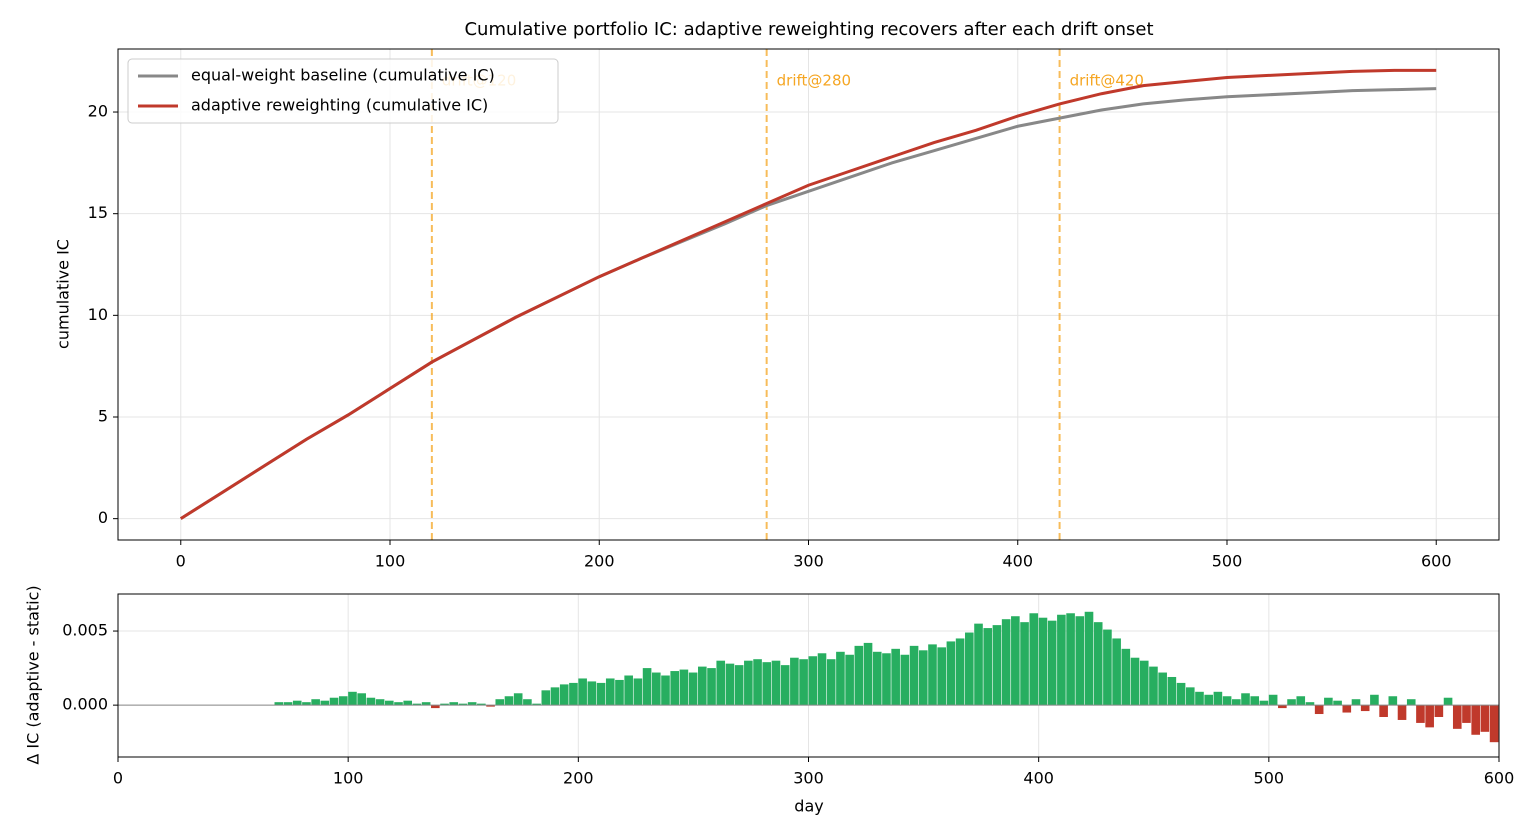 This screenshot has height=840, width=1540. What do you see at coordinates (33, 674) in the screenshot?
I see `y-axis-label: Δ IC (adaptive - static)` at bounding box center [33, 674].